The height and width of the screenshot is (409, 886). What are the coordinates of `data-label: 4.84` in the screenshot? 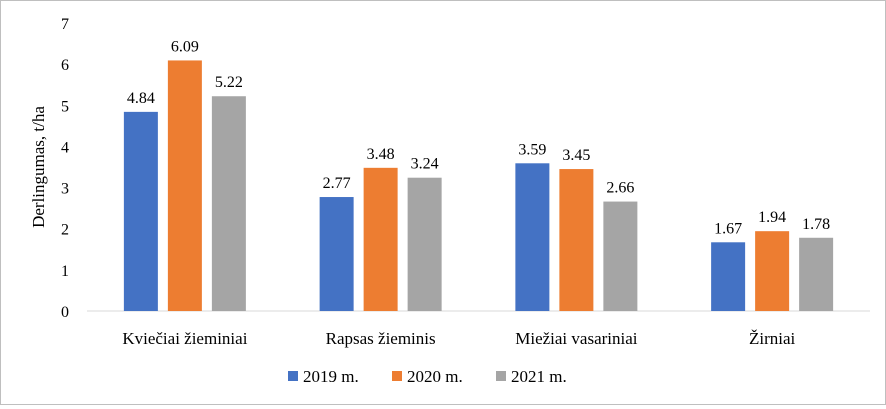 It's located at (141, 98).